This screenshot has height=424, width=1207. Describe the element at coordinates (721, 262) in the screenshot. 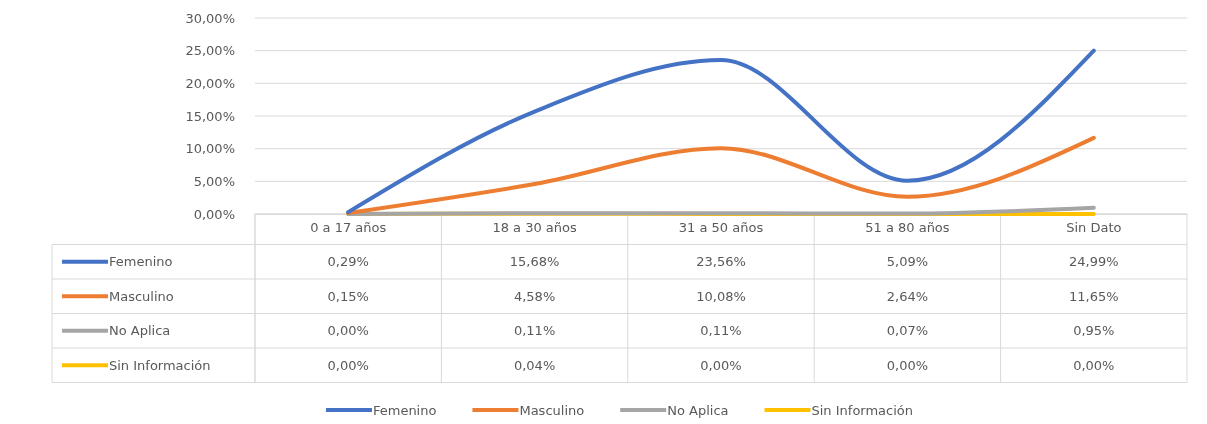

I see `data-label: 23,56%` at that location.